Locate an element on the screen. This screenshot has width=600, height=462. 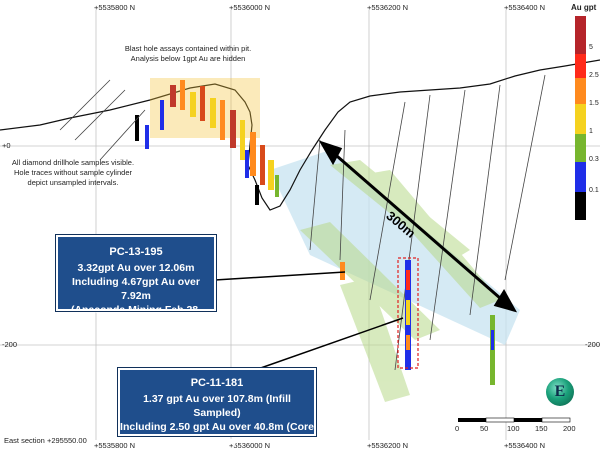
callout-2-title: PC-11-181 is located at coordinates (217, 383).